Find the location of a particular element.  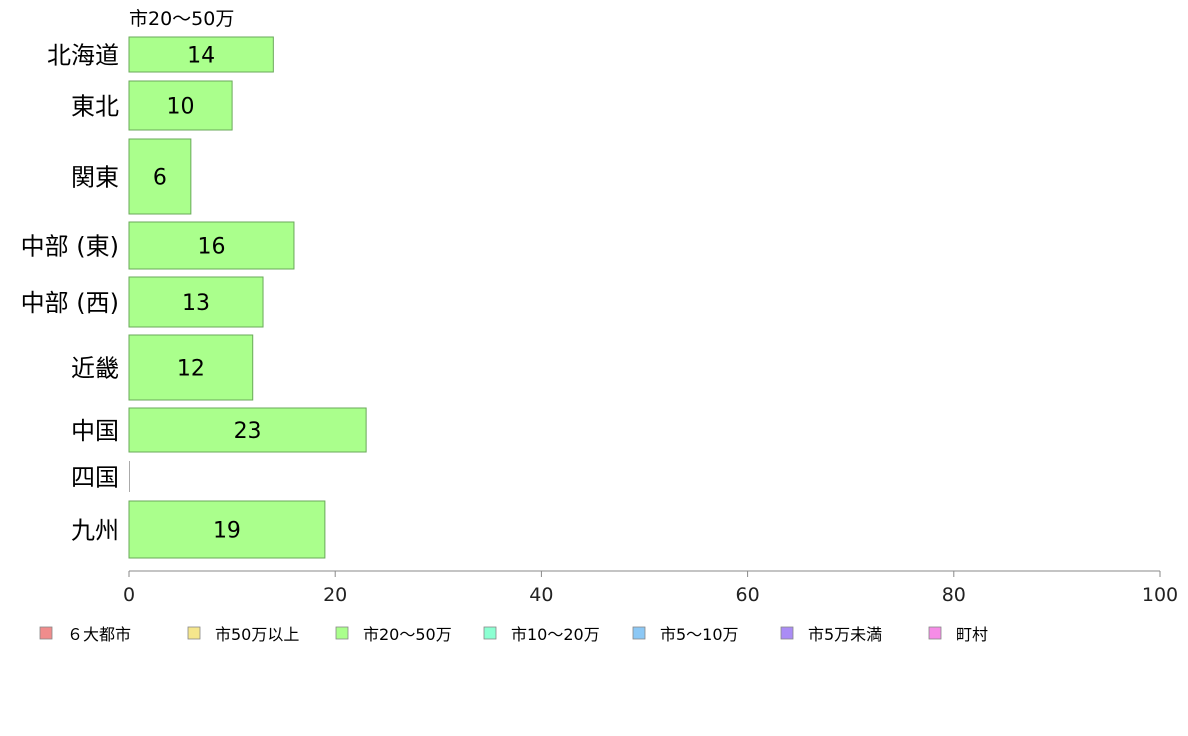

value-label: 13 is located at coordinates (196, 303).